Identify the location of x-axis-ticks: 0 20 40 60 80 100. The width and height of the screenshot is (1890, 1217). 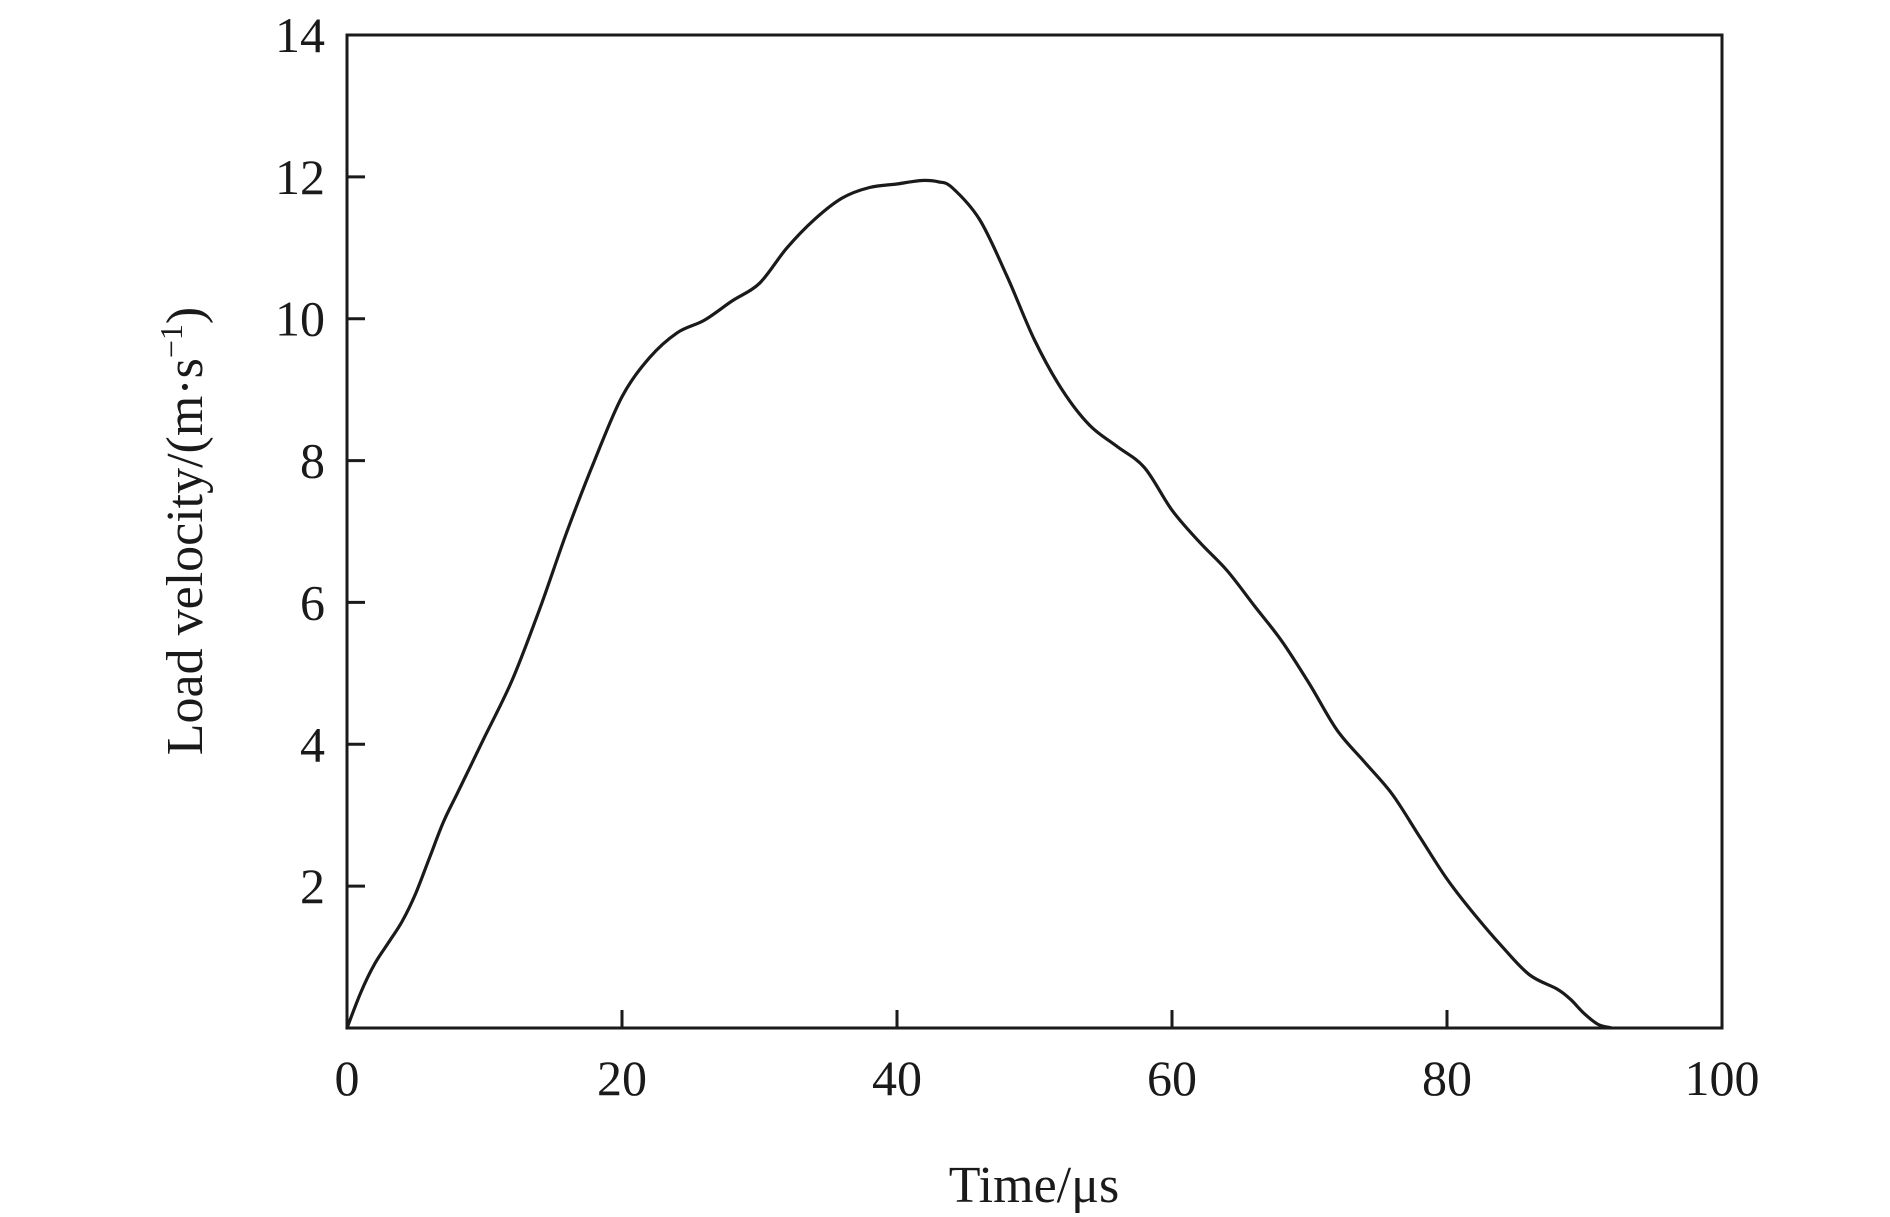
(1047, 1058).